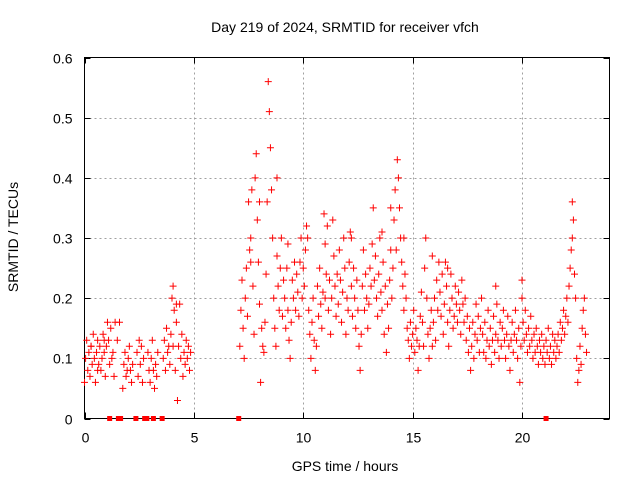 The image size is (640, 480). I want to click on y-tick-label: 0.3, so click(63, 239).